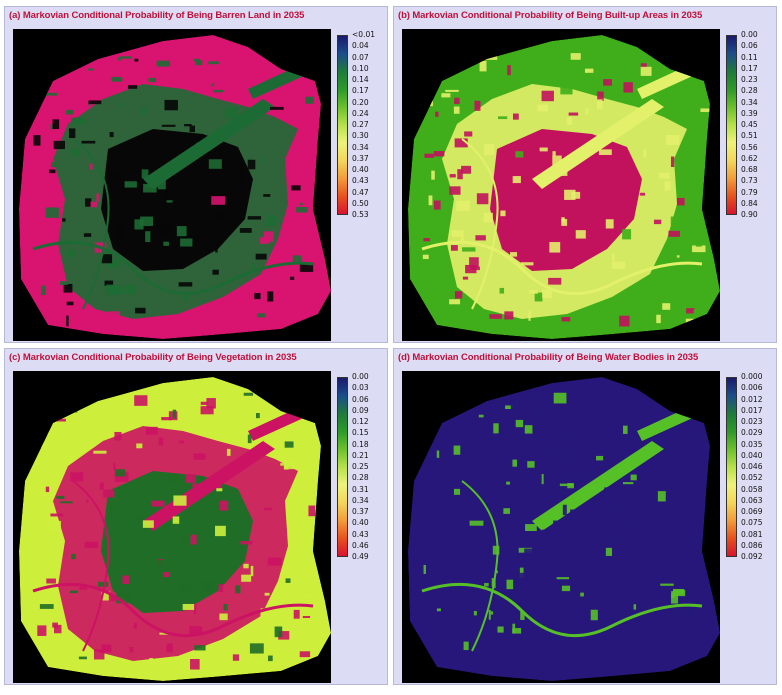  Describe the element at coordinates (360, 203) in the screenshot. I see `legend-tick-label: 0.50` at that location.